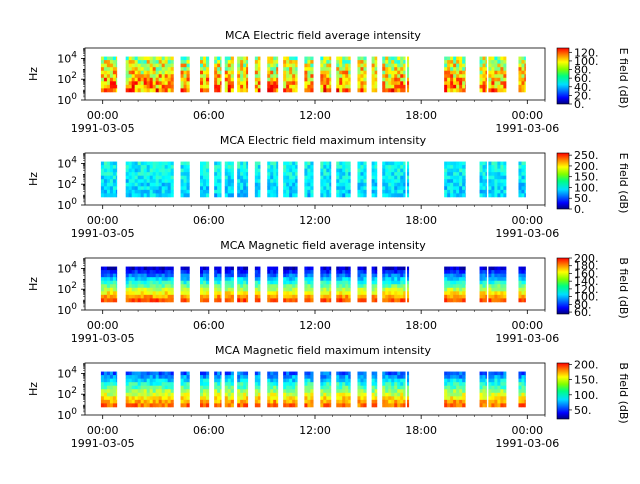 The height and width of the screenshot is (484, 640). What do you see at coordinates (527, 430) in the screenshot?
I see `x-tick-label: 00:00` at bounding box center [527, 430].